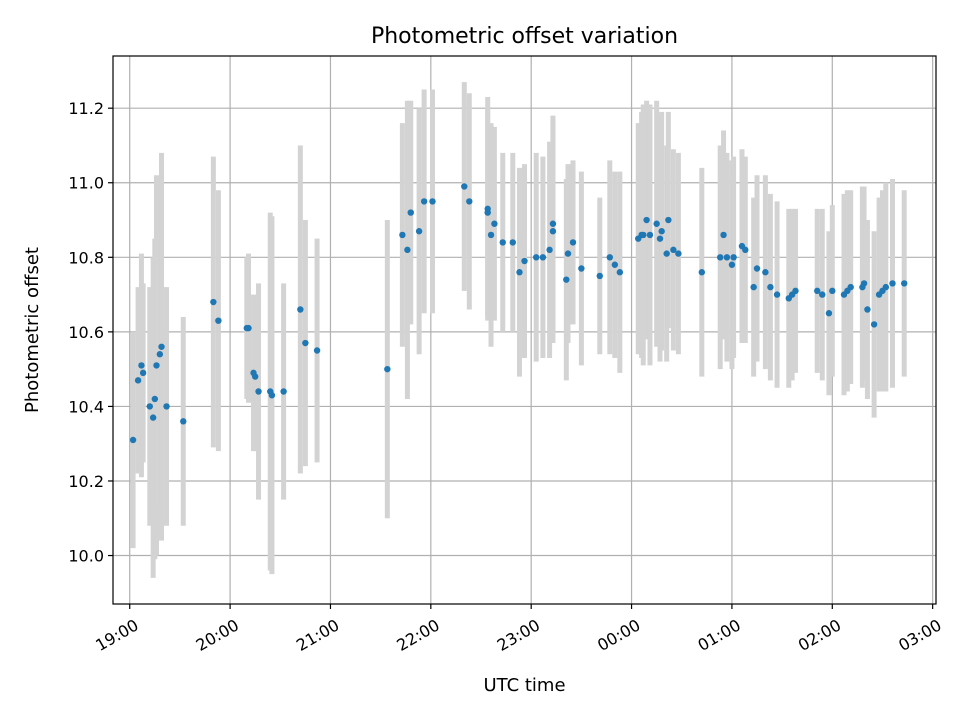 This screenshot has height=720, width=960. What do you see at coordinates (919, 635) in the screenshot?
I see `x-tick-label: 03:00` at bounding box center [919, 635].